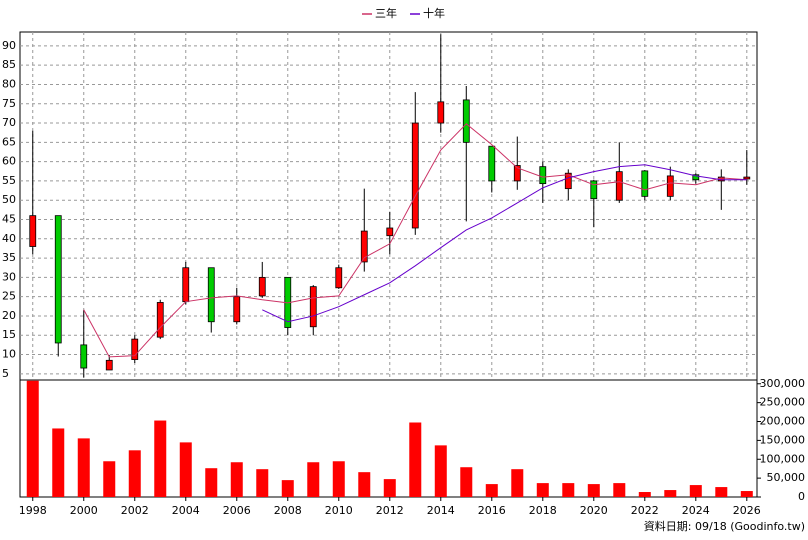  Describe the element at coordinates (9, 219) in the screenshot. I see `y-tick-label: 45` at that location.